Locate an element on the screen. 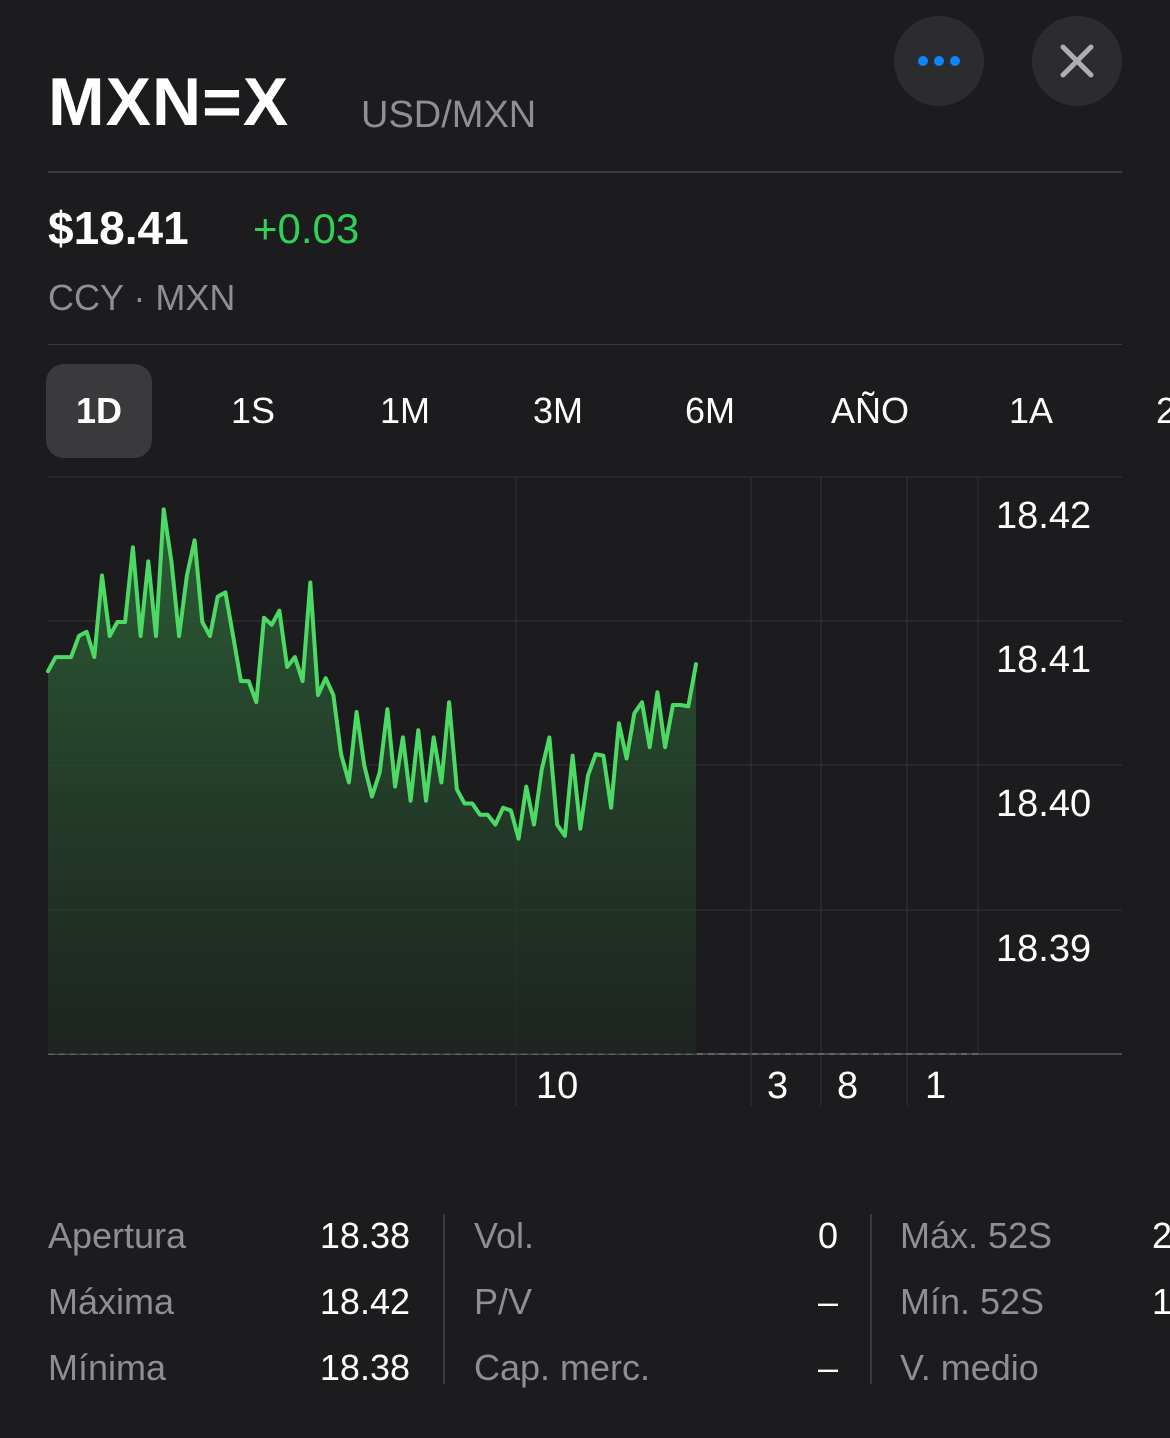  x-tick-label: 8 is located at coordinates (847, 1086).